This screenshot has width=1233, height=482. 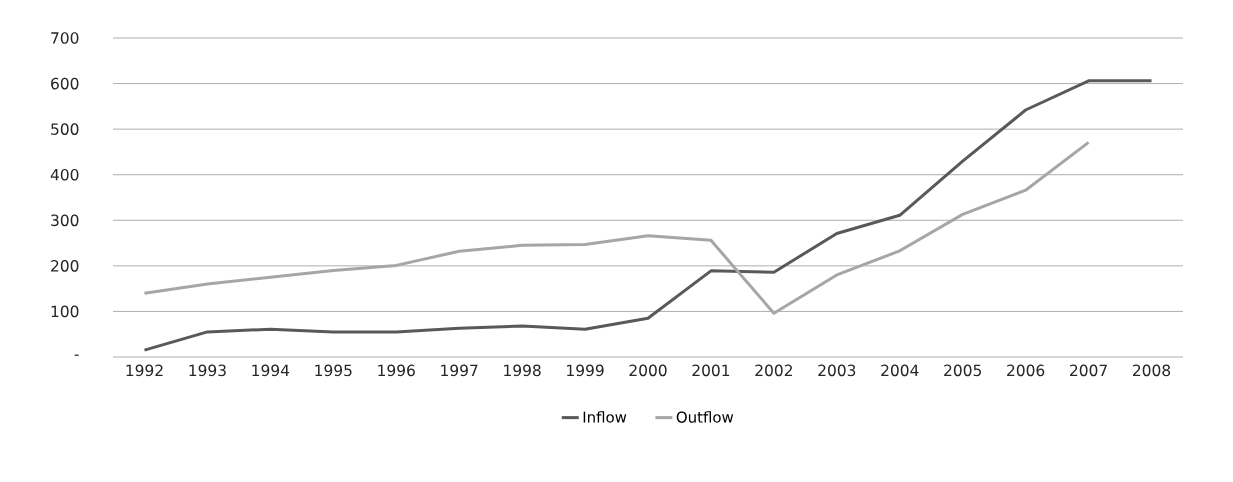 What do you see at coordinates (1152, 370) in the screenshot?
I see `x-tick-label: 2008` at bounding box center [1152, 370].